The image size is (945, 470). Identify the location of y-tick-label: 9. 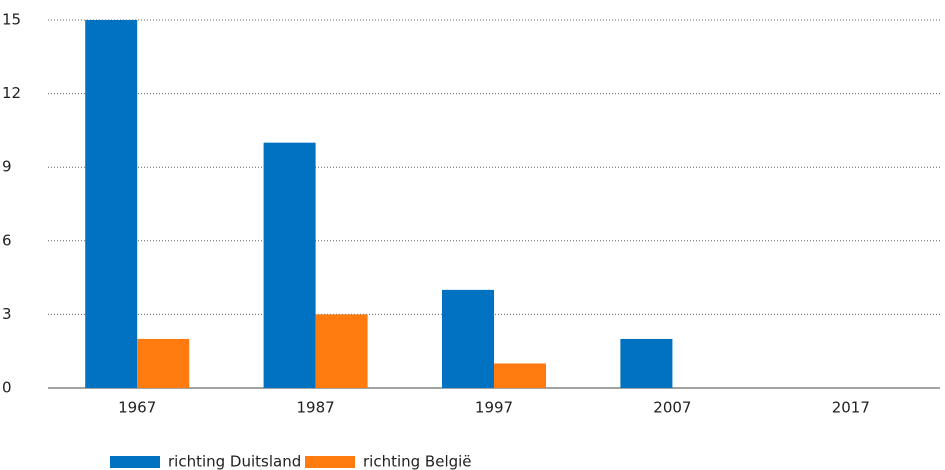
(7, 167).